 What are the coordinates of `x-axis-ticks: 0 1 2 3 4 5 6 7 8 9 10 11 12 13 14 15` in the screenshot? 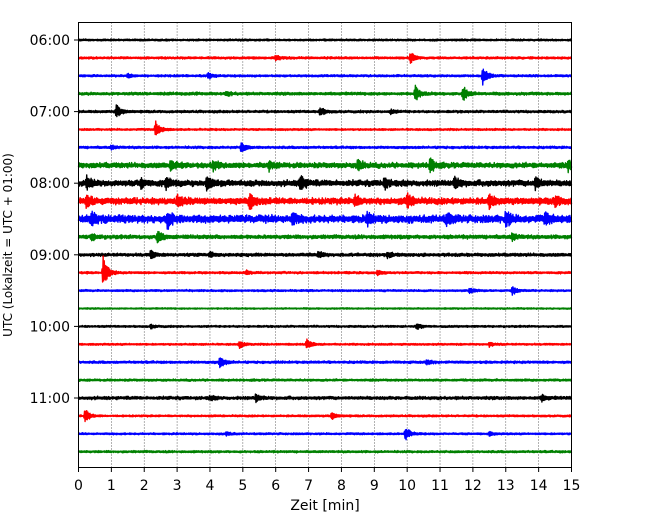 It's located at (327, 480).